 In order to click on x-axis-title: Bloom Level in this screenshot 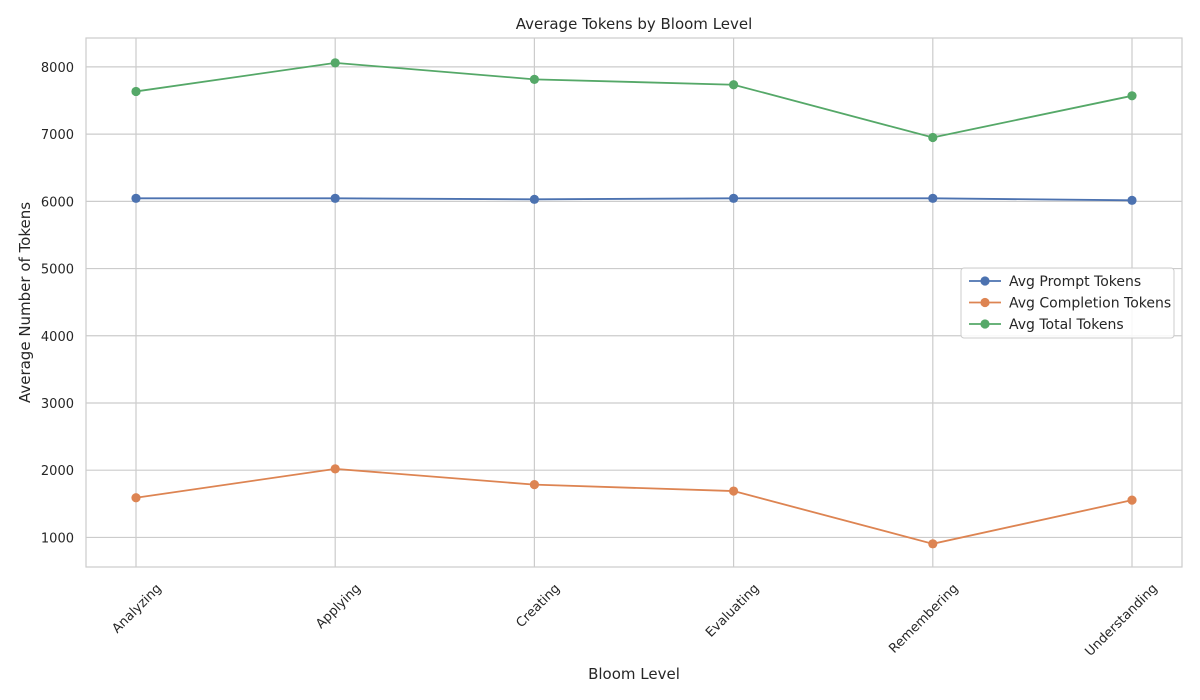, I will do `click(634, 674)`.